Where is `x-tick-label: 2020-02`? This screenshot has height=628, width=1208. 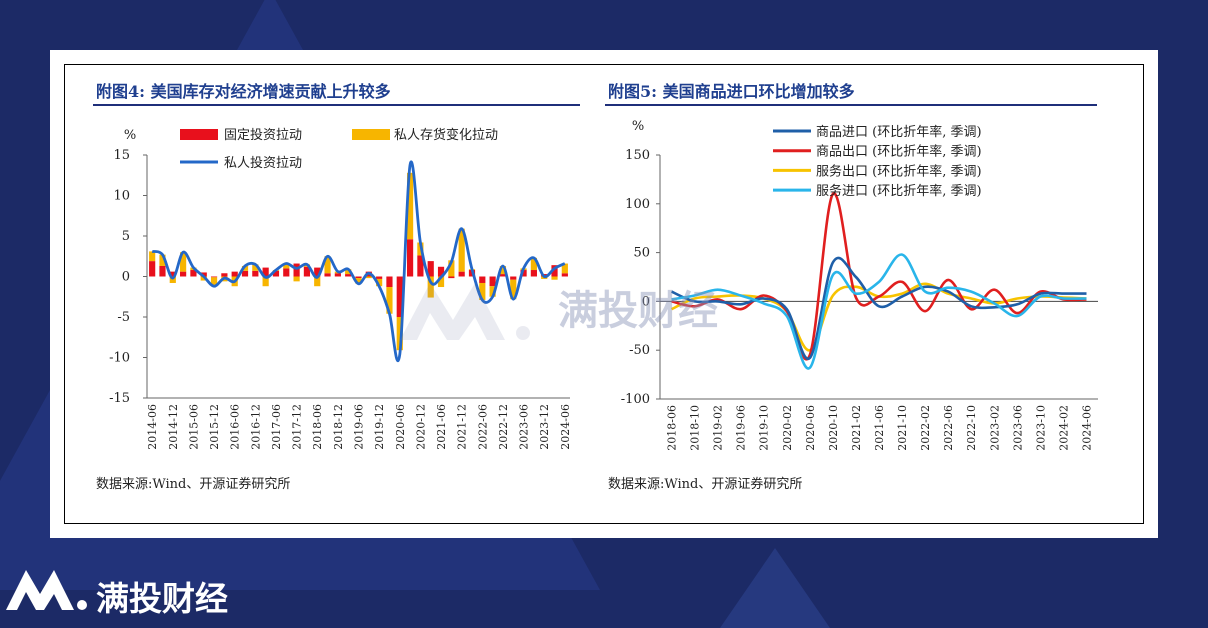
x-tick-label: 2020-02 is located at coordinates (787, 428).